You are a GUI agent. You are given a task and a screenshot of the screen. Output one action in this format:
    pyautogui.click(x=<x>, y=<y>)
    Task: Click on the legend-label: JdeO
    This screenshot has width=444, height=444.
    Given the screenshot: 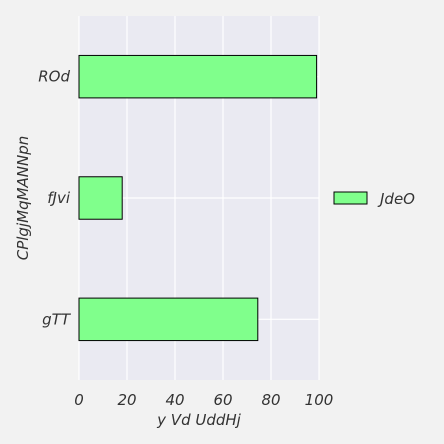 What is the action you would take?
    pyautogui.click(x=396, y=199)
    